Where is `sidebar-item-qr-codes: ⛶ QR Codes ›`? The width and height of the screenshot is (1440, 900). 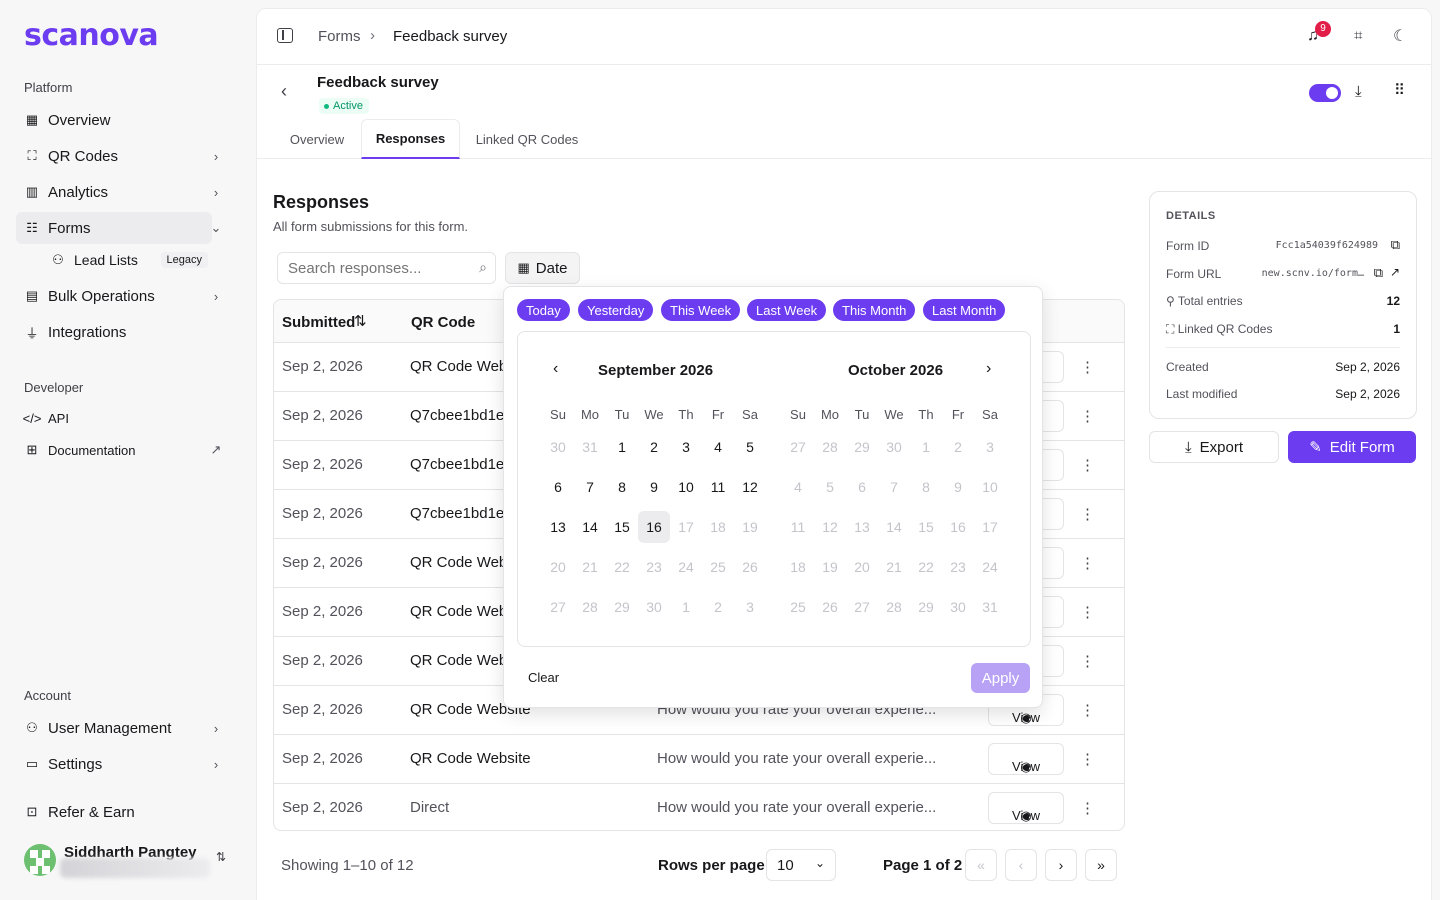
sidebar-item-qr-codes: ⛶ QR Codes › is located at coordinates (117, 156).